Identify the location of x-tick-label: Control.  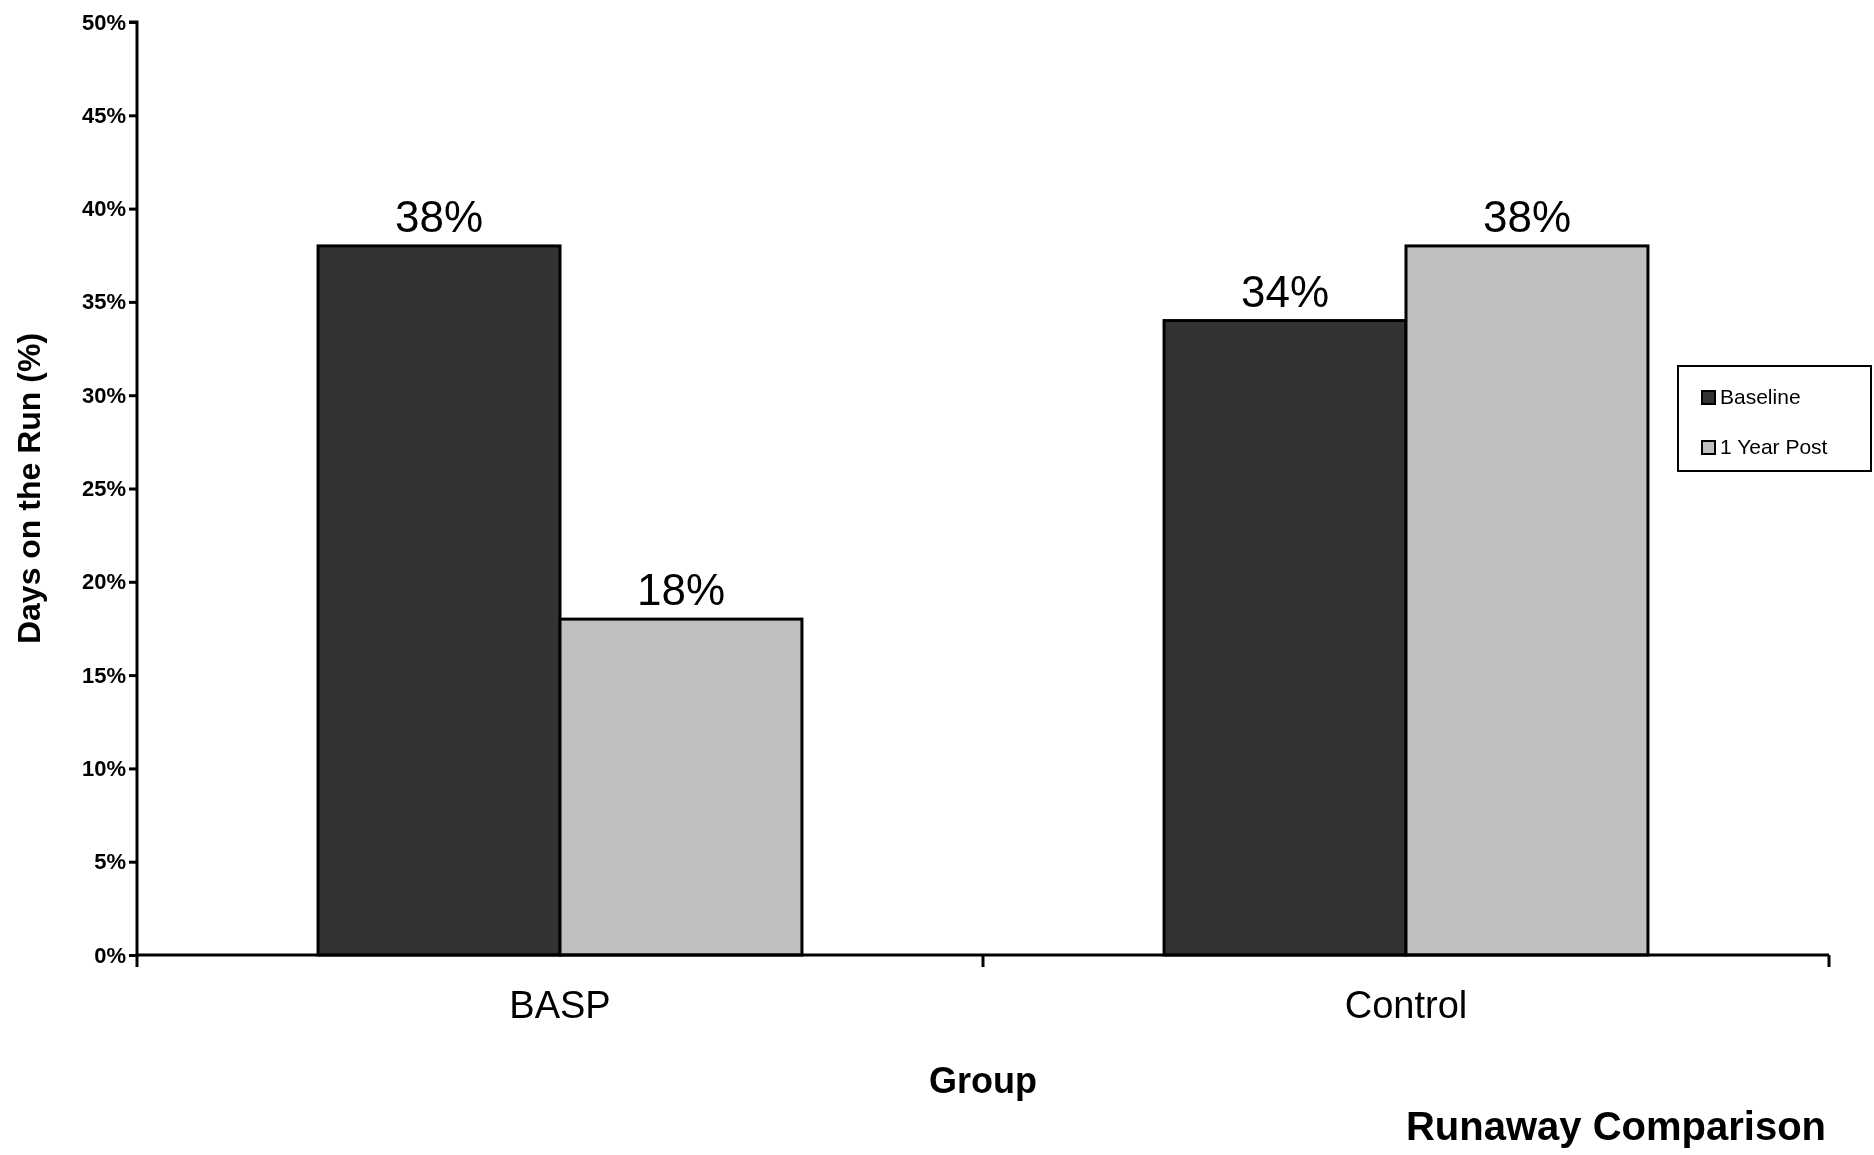
(1406, 1004).